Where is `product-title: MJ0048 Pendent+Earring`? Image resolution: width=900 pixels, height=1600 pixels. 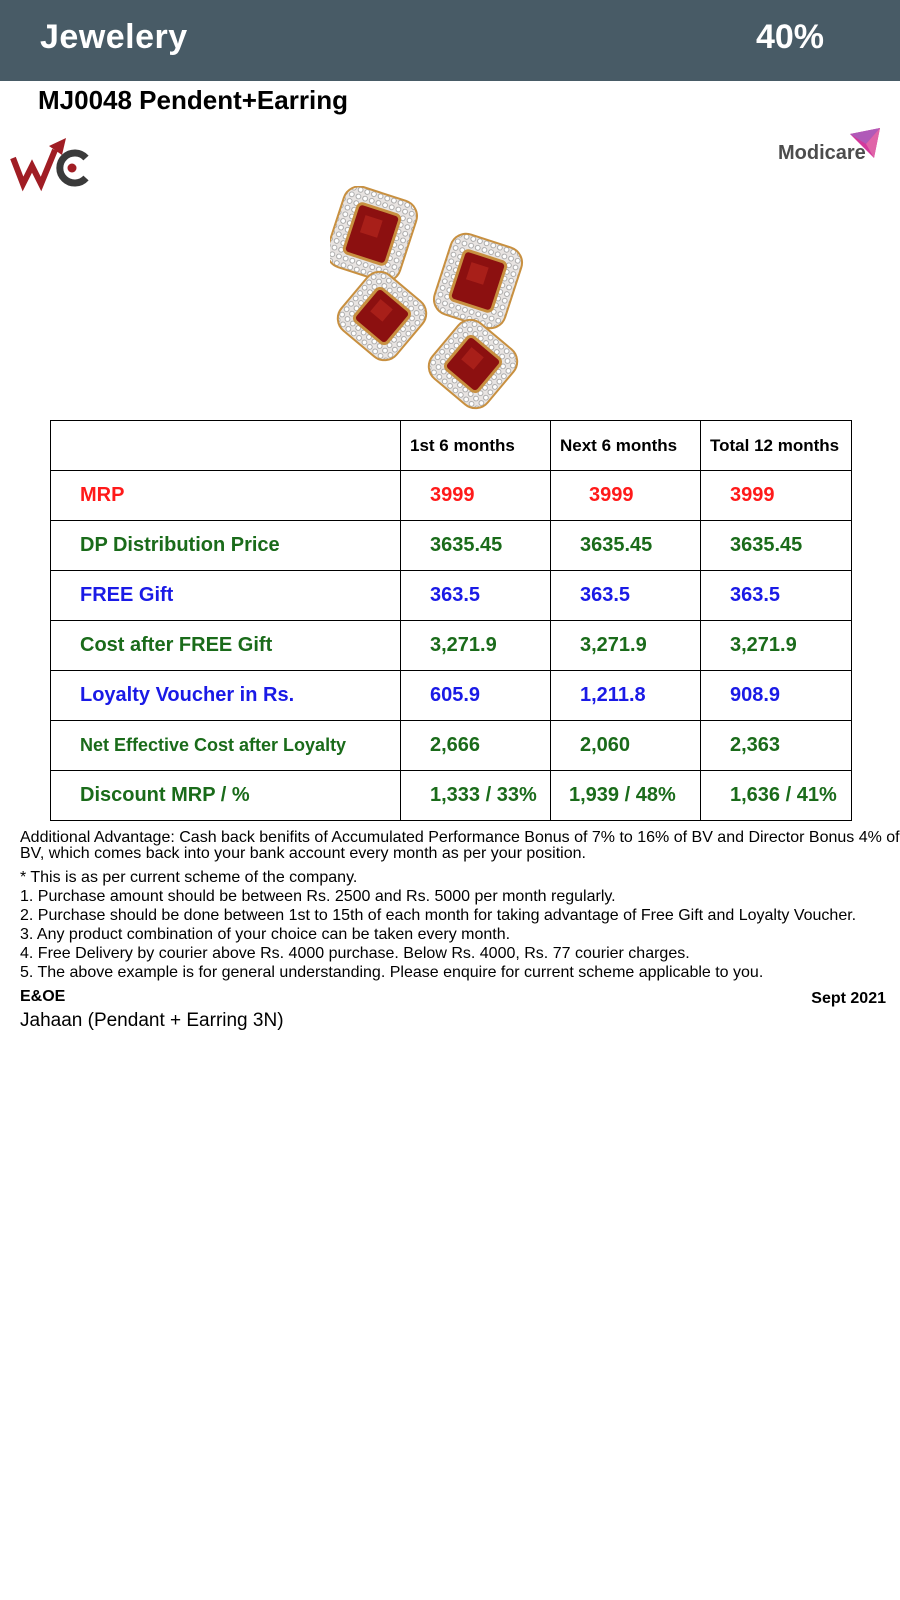
product-title: MJ0048 Pendent+Earring is located at coordinates (193, 100).